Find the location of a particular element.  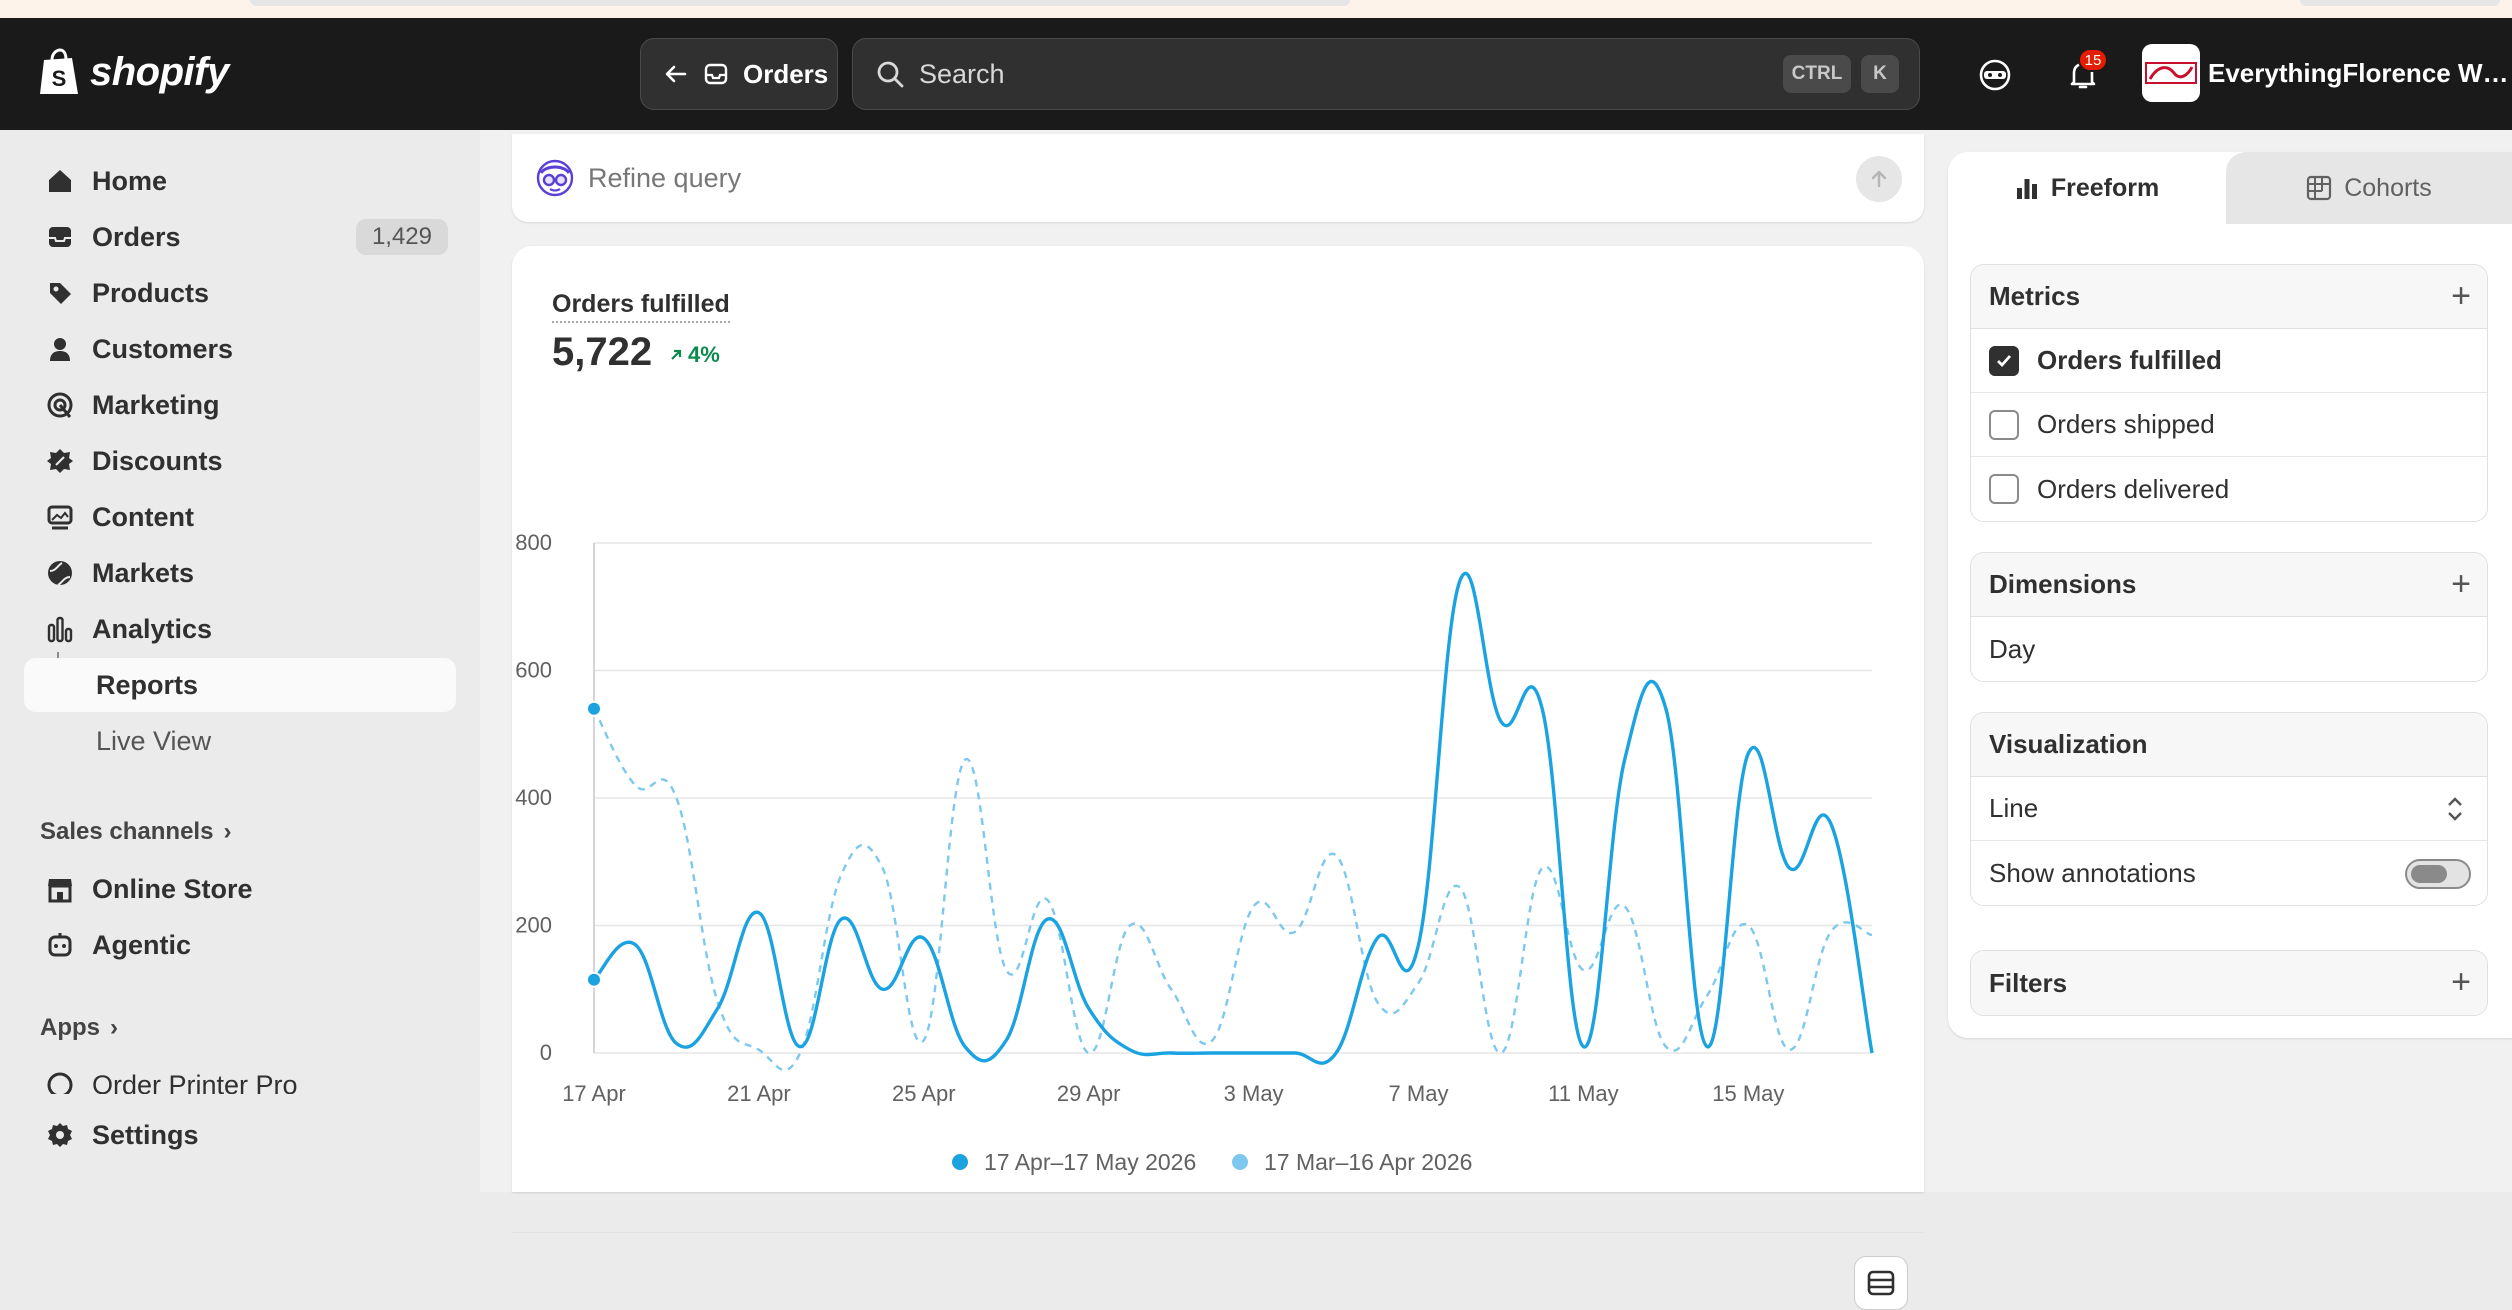

dimensions-title: Dimensions is located at coordinates (2063, 584).